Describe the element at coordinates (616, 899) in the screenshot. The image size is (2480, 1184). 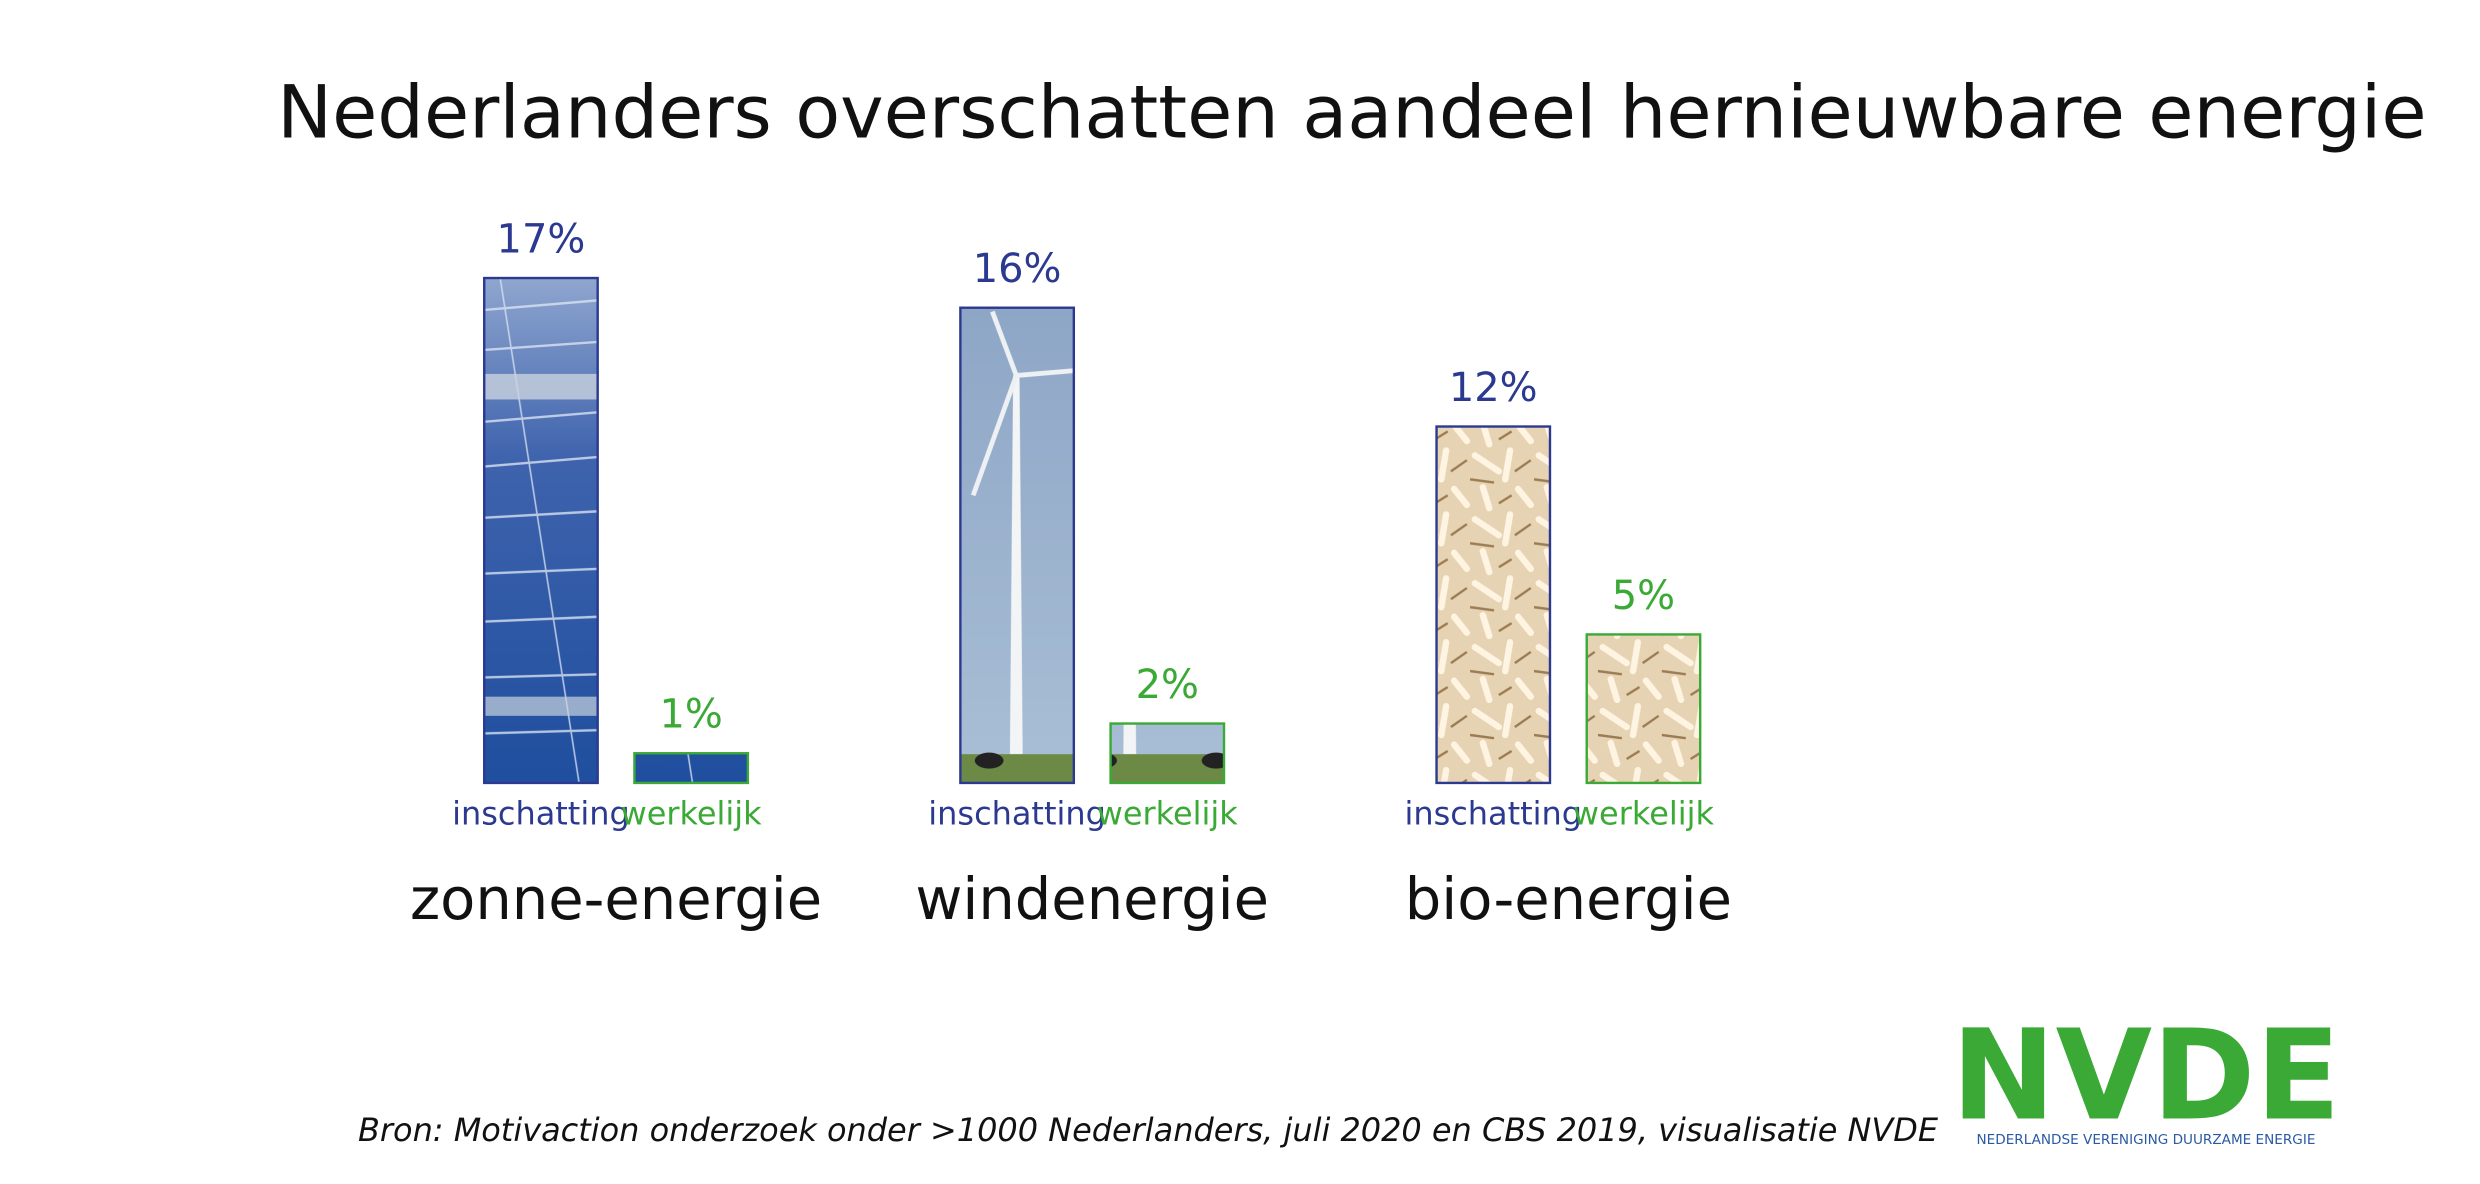
I see `category-label: zonne-energie` at that location.